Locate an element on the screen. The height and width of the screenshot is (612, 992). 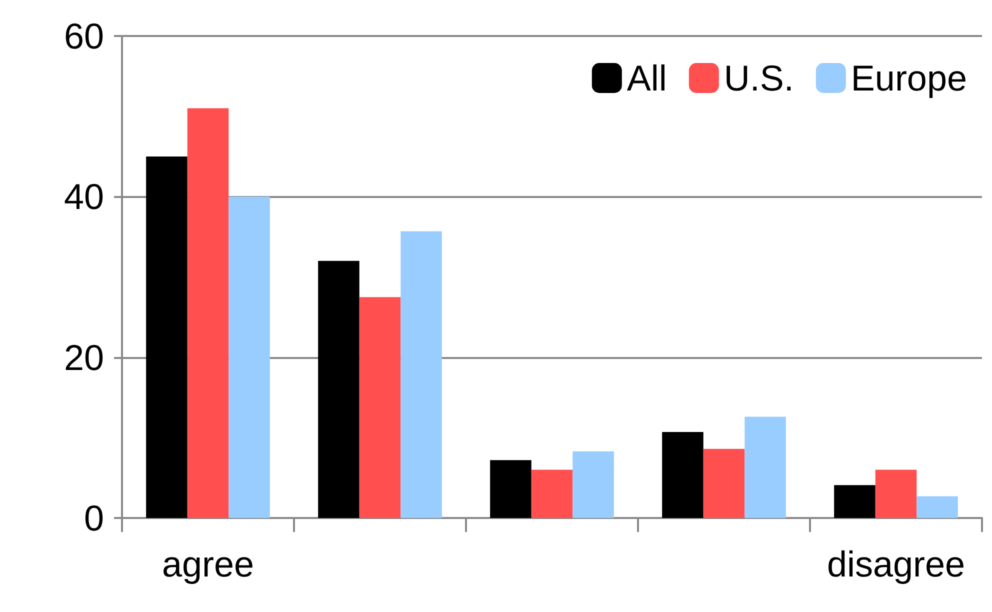
legend-label: U.S. is located at coordinates (759, 78).